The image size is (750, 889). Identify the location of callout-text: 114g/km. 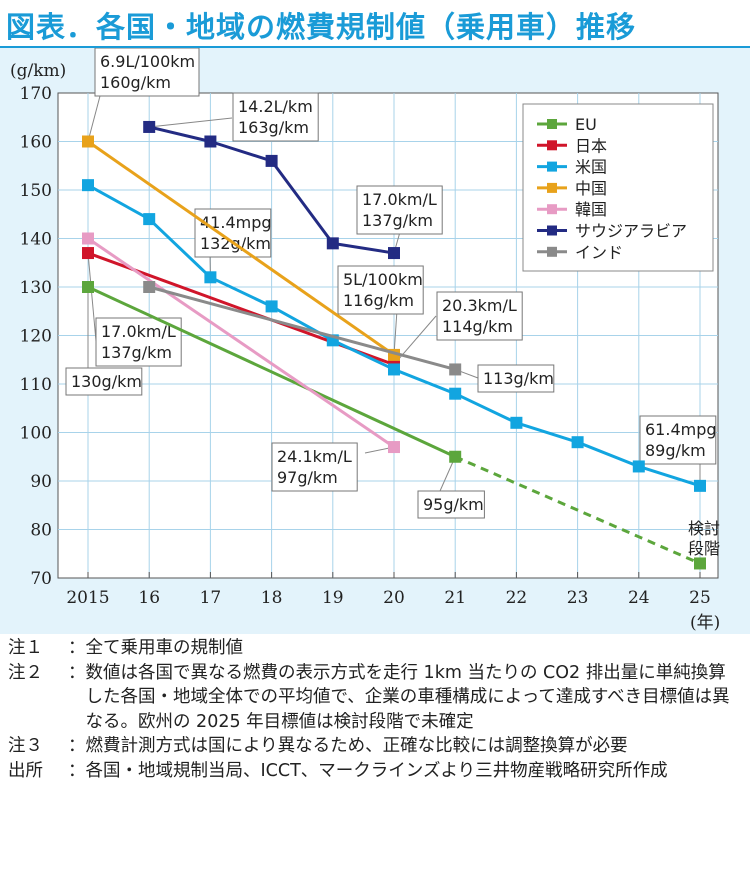
(477, 326).